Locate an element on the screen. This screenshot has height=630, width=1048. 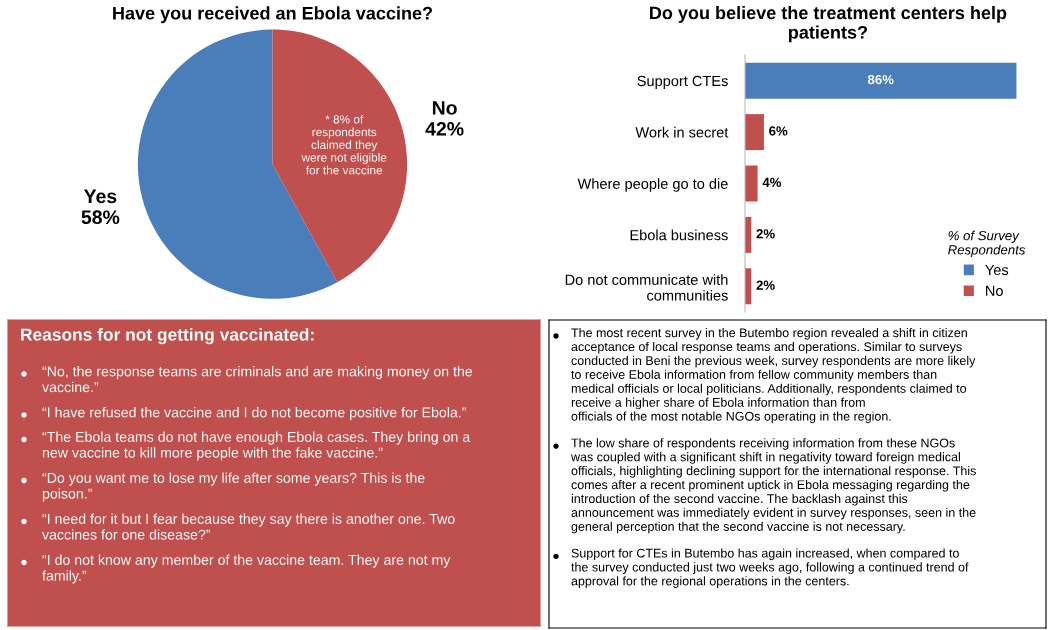
text: The most recent survey in the Butembo region revealed a shift in citizen acceptance of local response teams and operations. Similar to surveys conducted in Beni the previous week, survey respondents are more likely to receive Ebola information from fellow community members than medical officials or local politicians. Additionally, respondents claimed to receive a higher share of Ebola information than from officials of the most notable NGOs operating in the region. is located at coordinates (773, 376).